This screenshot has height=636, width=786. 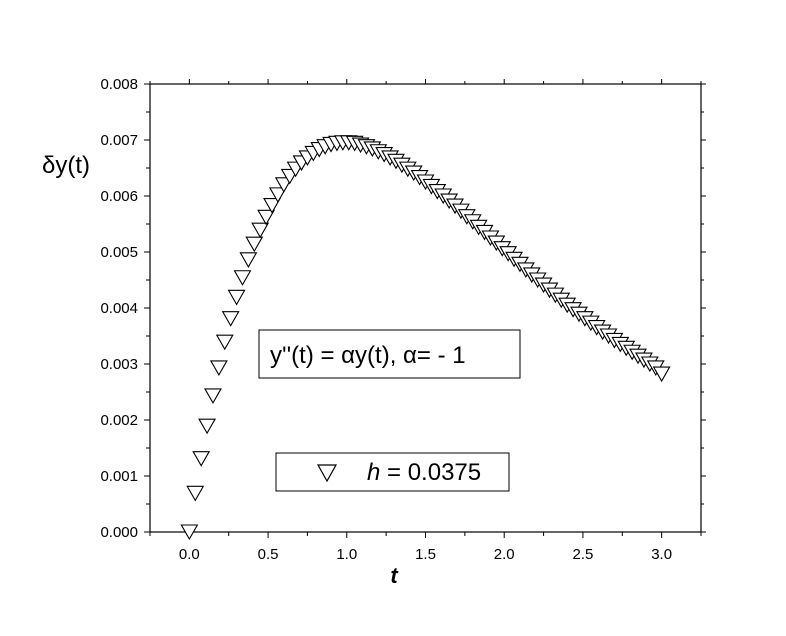 I want to click on equation-box-frame, so click(x=389, y=354).